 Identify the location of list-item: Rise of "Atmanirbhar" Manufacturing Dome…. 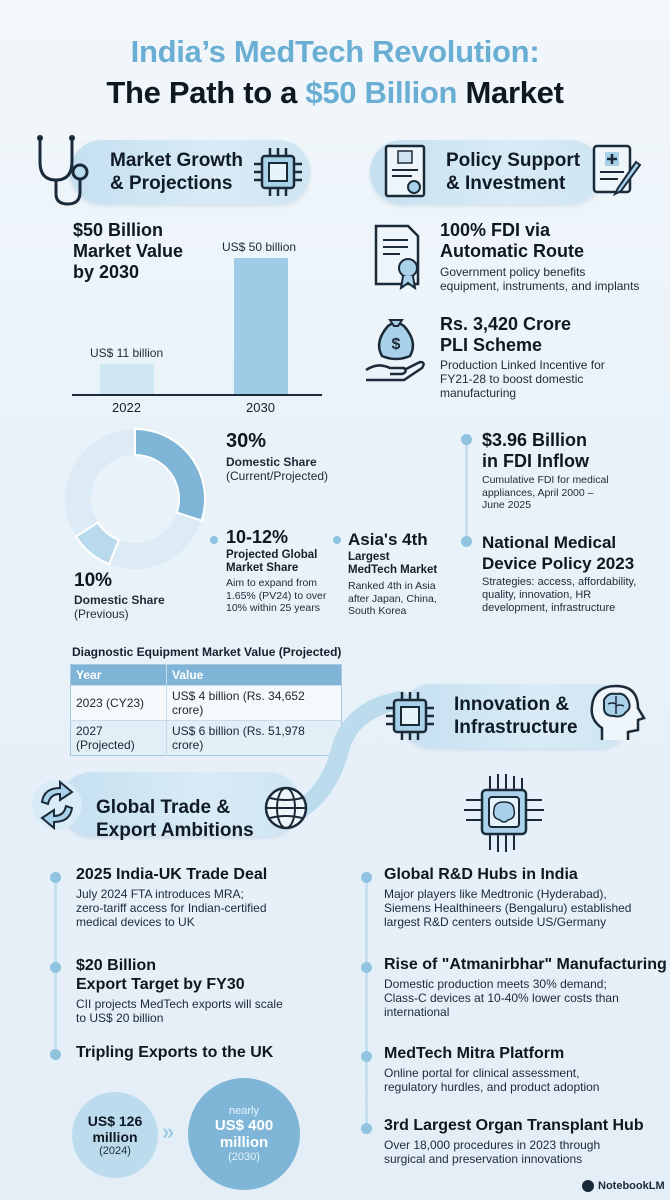
(525, 987).